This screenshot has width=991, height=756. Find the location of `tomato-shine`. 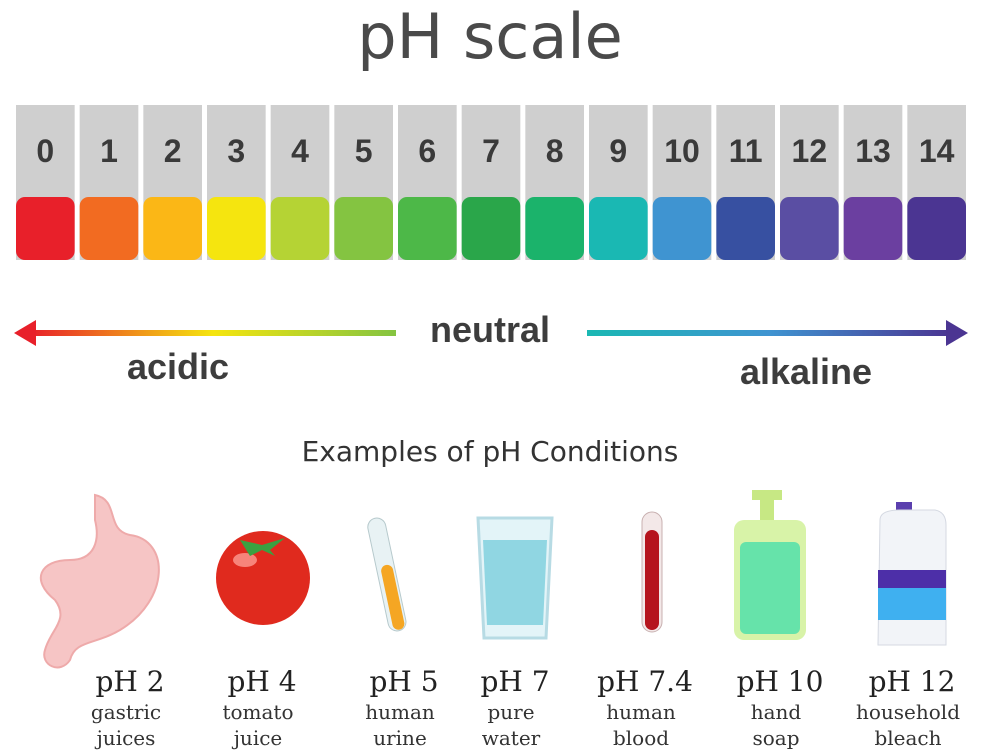

tomato-shine is located at coordinates (245, 560).